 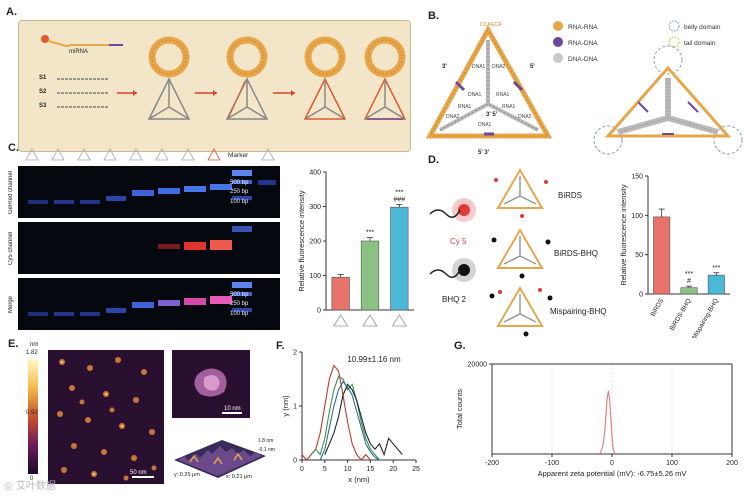 I want to click on scalebar-main, so click(x=143, y=477).